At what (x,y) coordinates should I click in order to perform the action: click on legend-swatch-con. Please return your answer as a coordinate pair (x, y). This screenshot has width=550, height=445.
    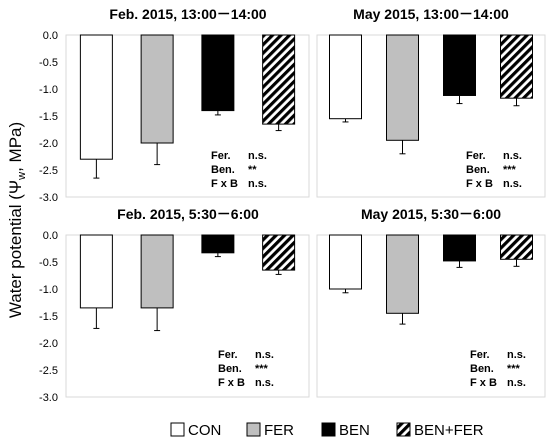
    Looking at the image, I should click on (177, 429).